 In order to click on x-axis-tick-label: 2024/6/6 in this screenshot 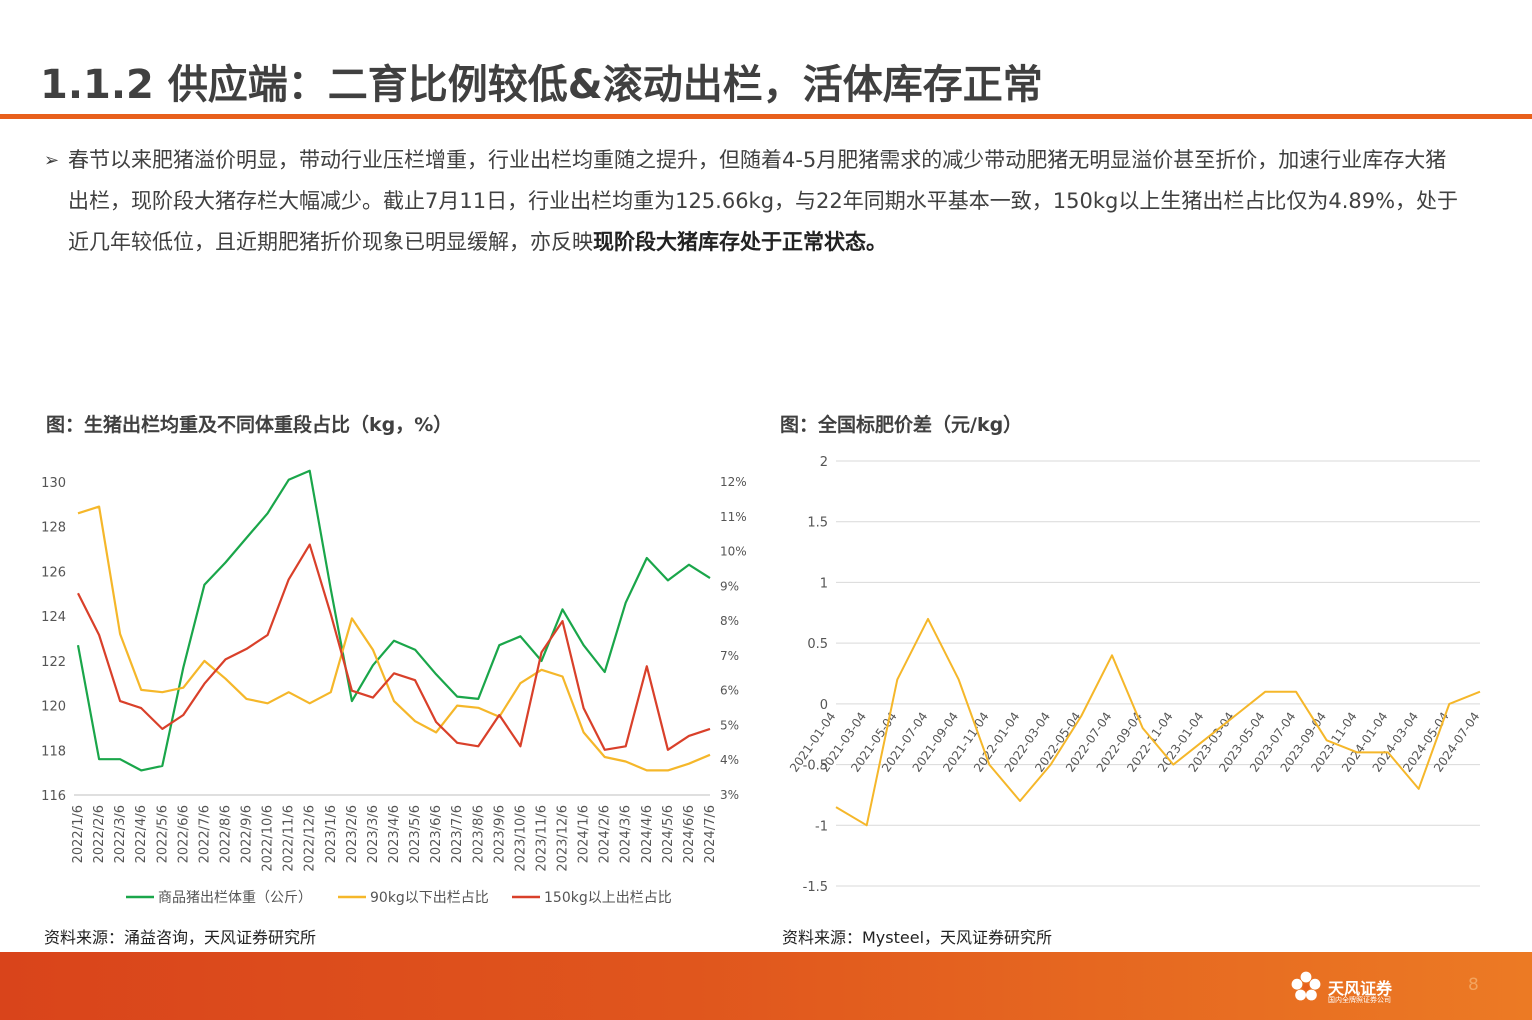, I will do `click(689, 834)`.